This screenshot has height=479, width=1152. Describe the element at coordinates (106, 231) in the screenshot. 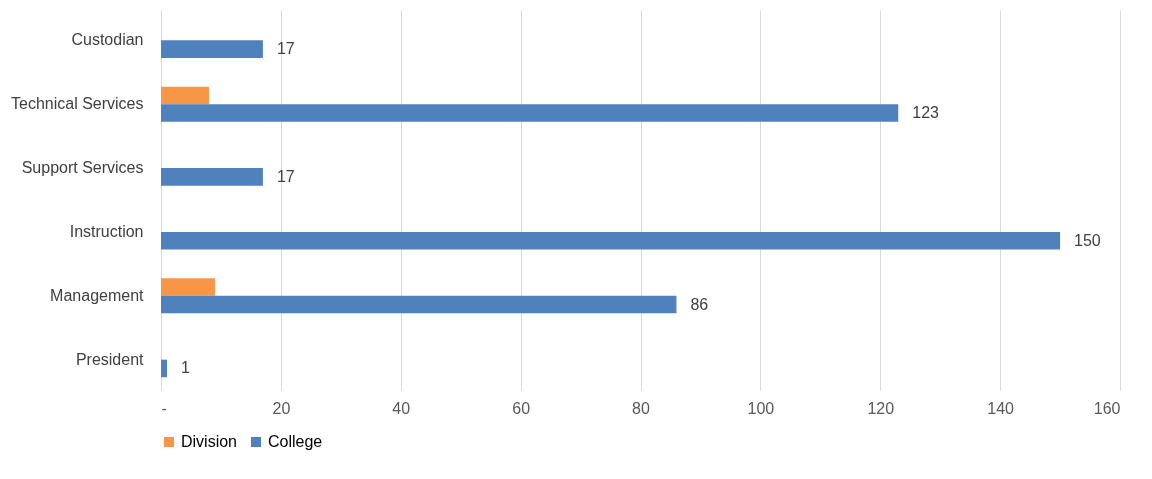

I see `y-tick-label: Instruction` at that location.